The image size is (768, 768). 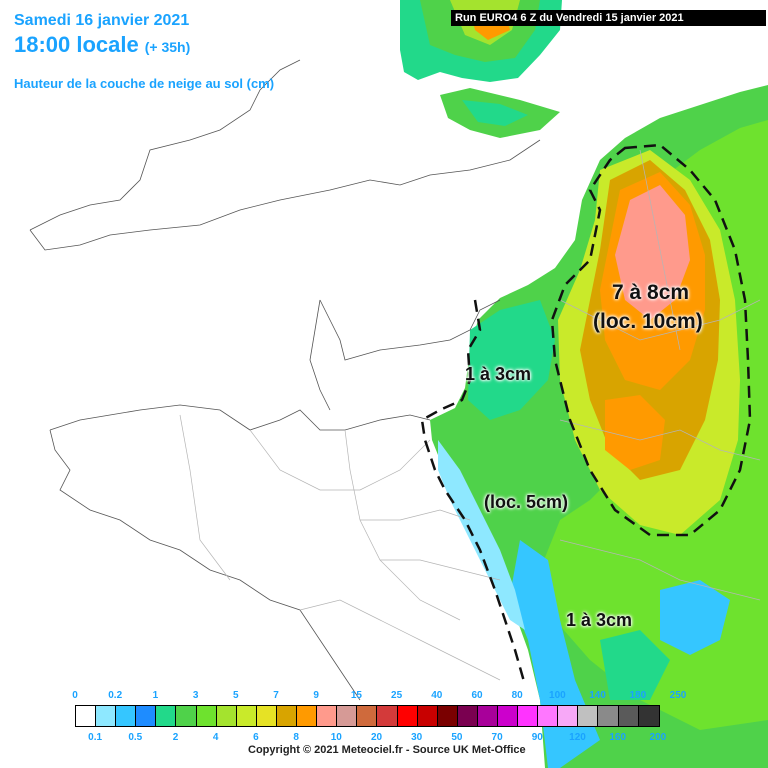 What do you see at coordinates (76, 44) in the screenshot?
I see `forecast-time-value: 18:00 locale` at bounding box center [76, 44].